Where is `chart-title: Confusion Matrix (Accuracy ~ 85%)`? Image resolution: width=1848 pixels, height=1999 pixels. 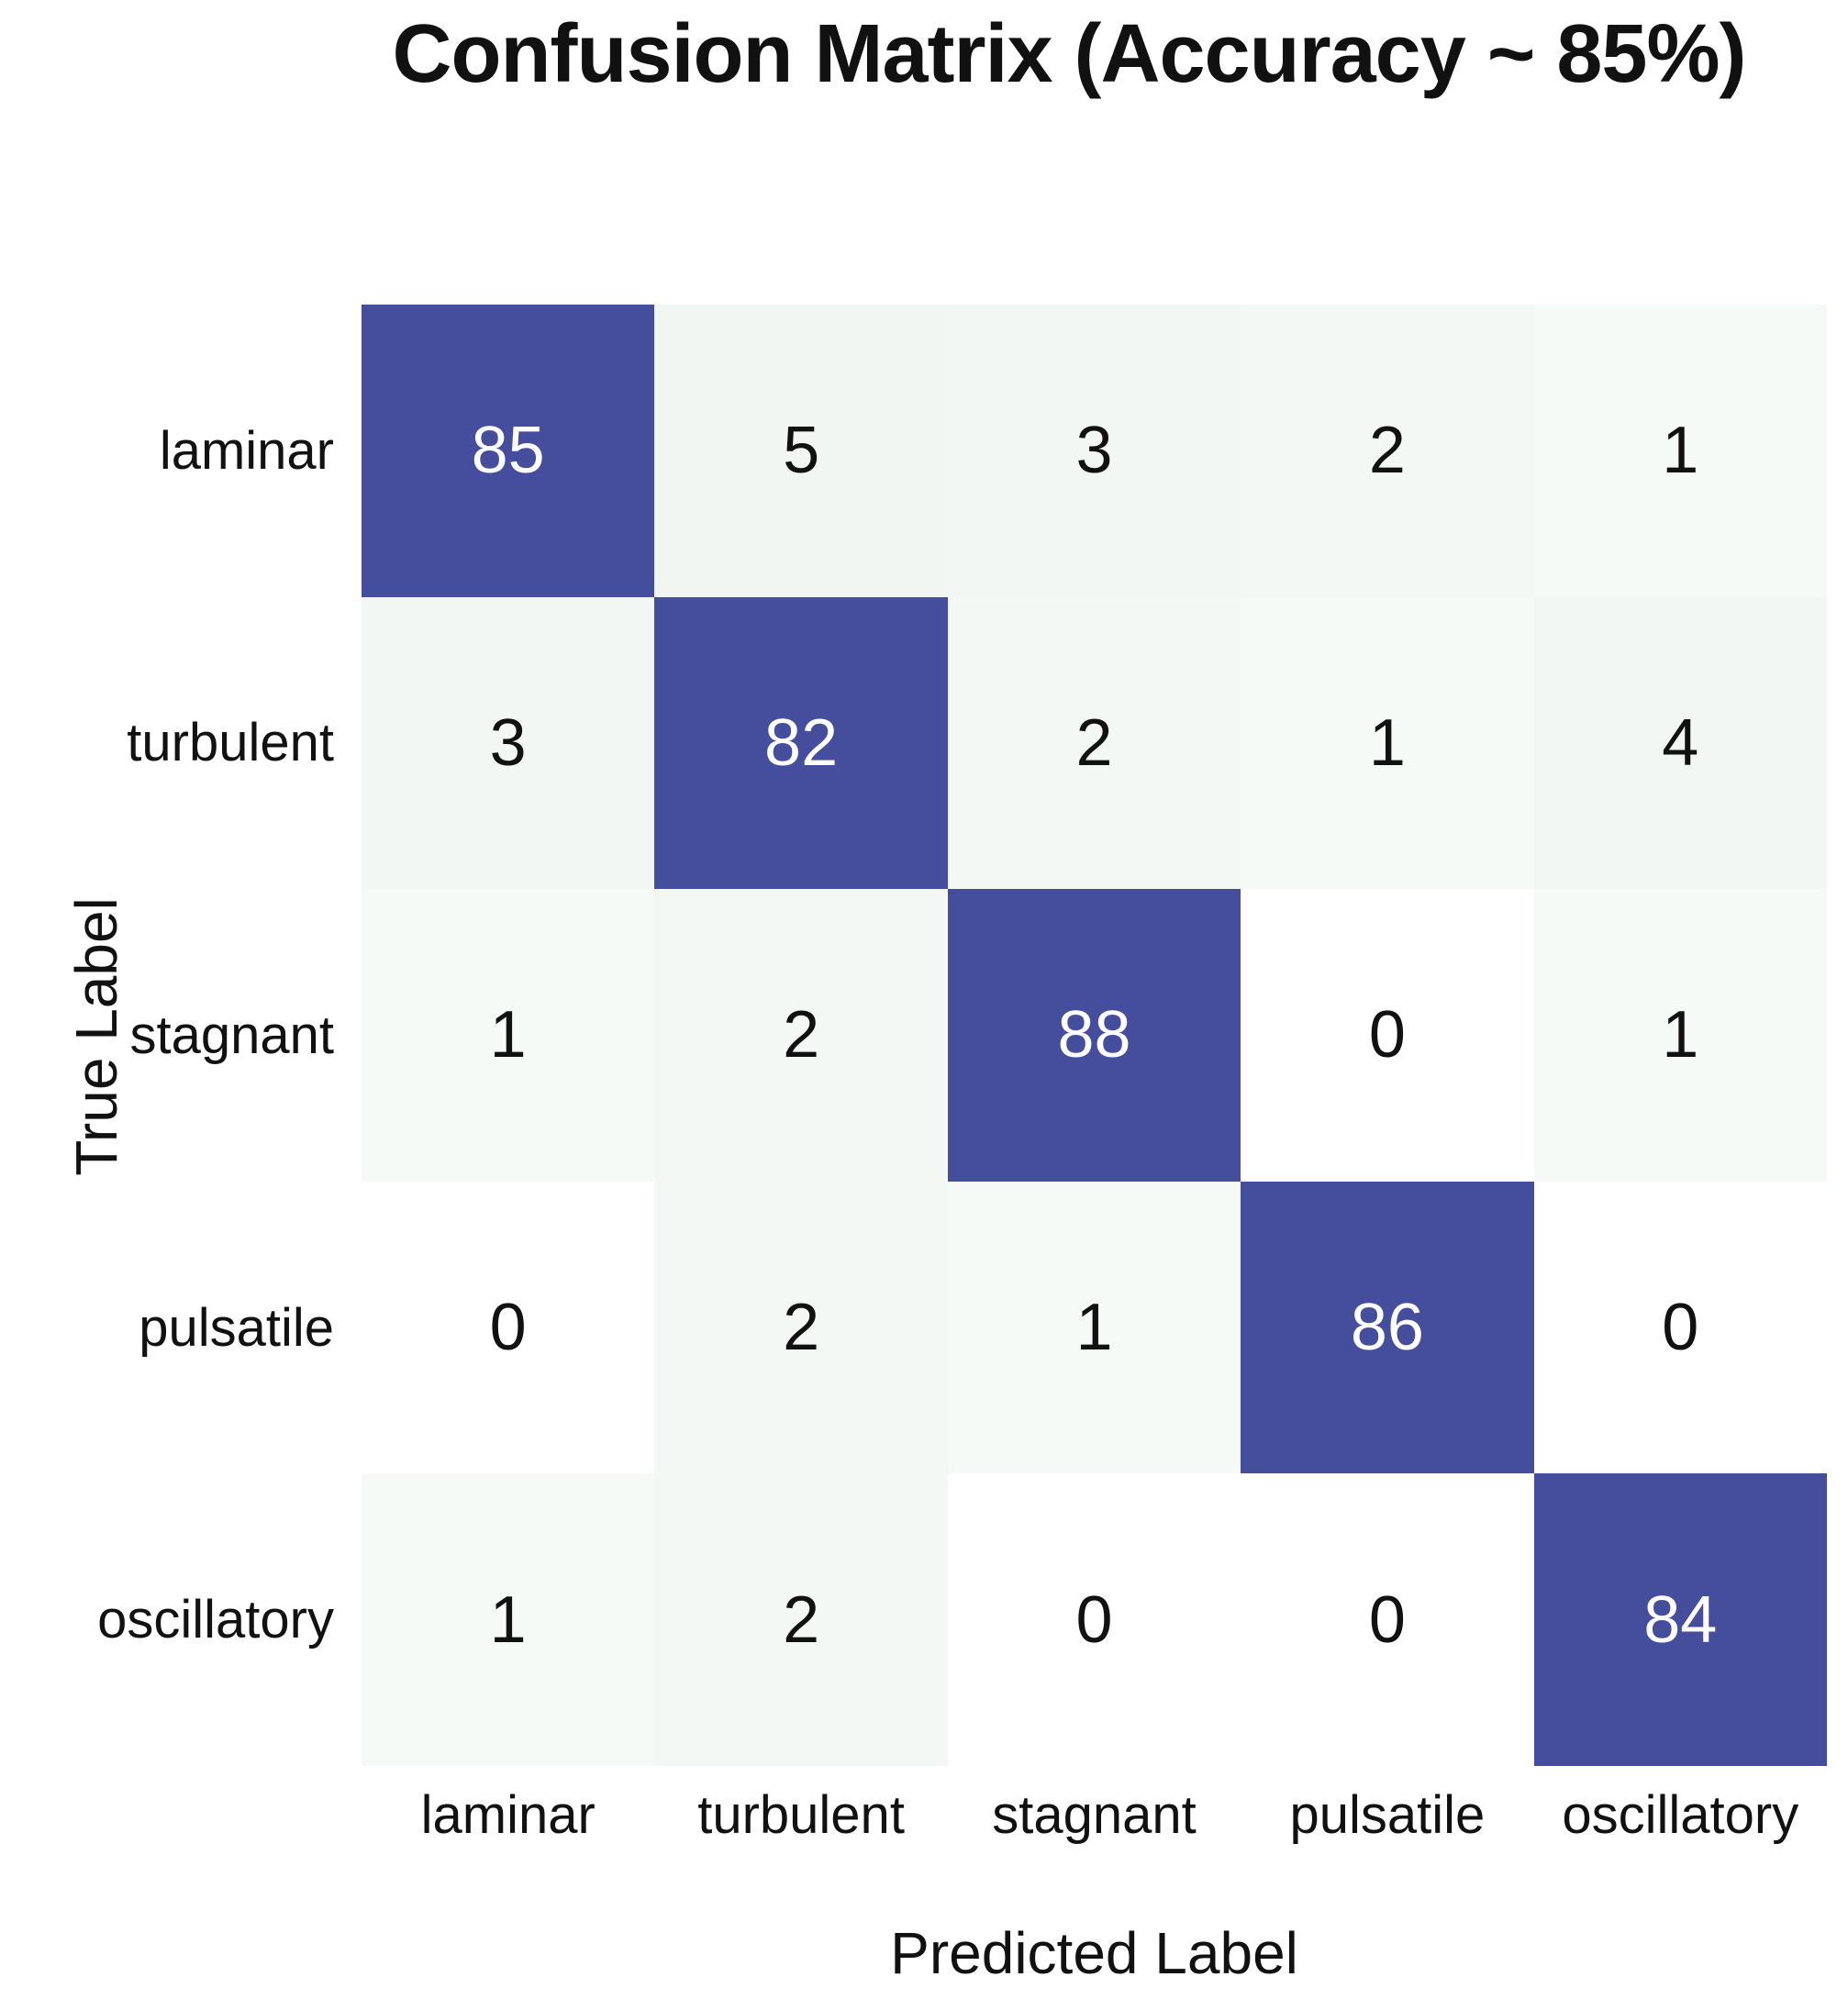
chart-title: Confusion Matrix (Accuracy ~ 85%) is located at coordinates (1069, 54).